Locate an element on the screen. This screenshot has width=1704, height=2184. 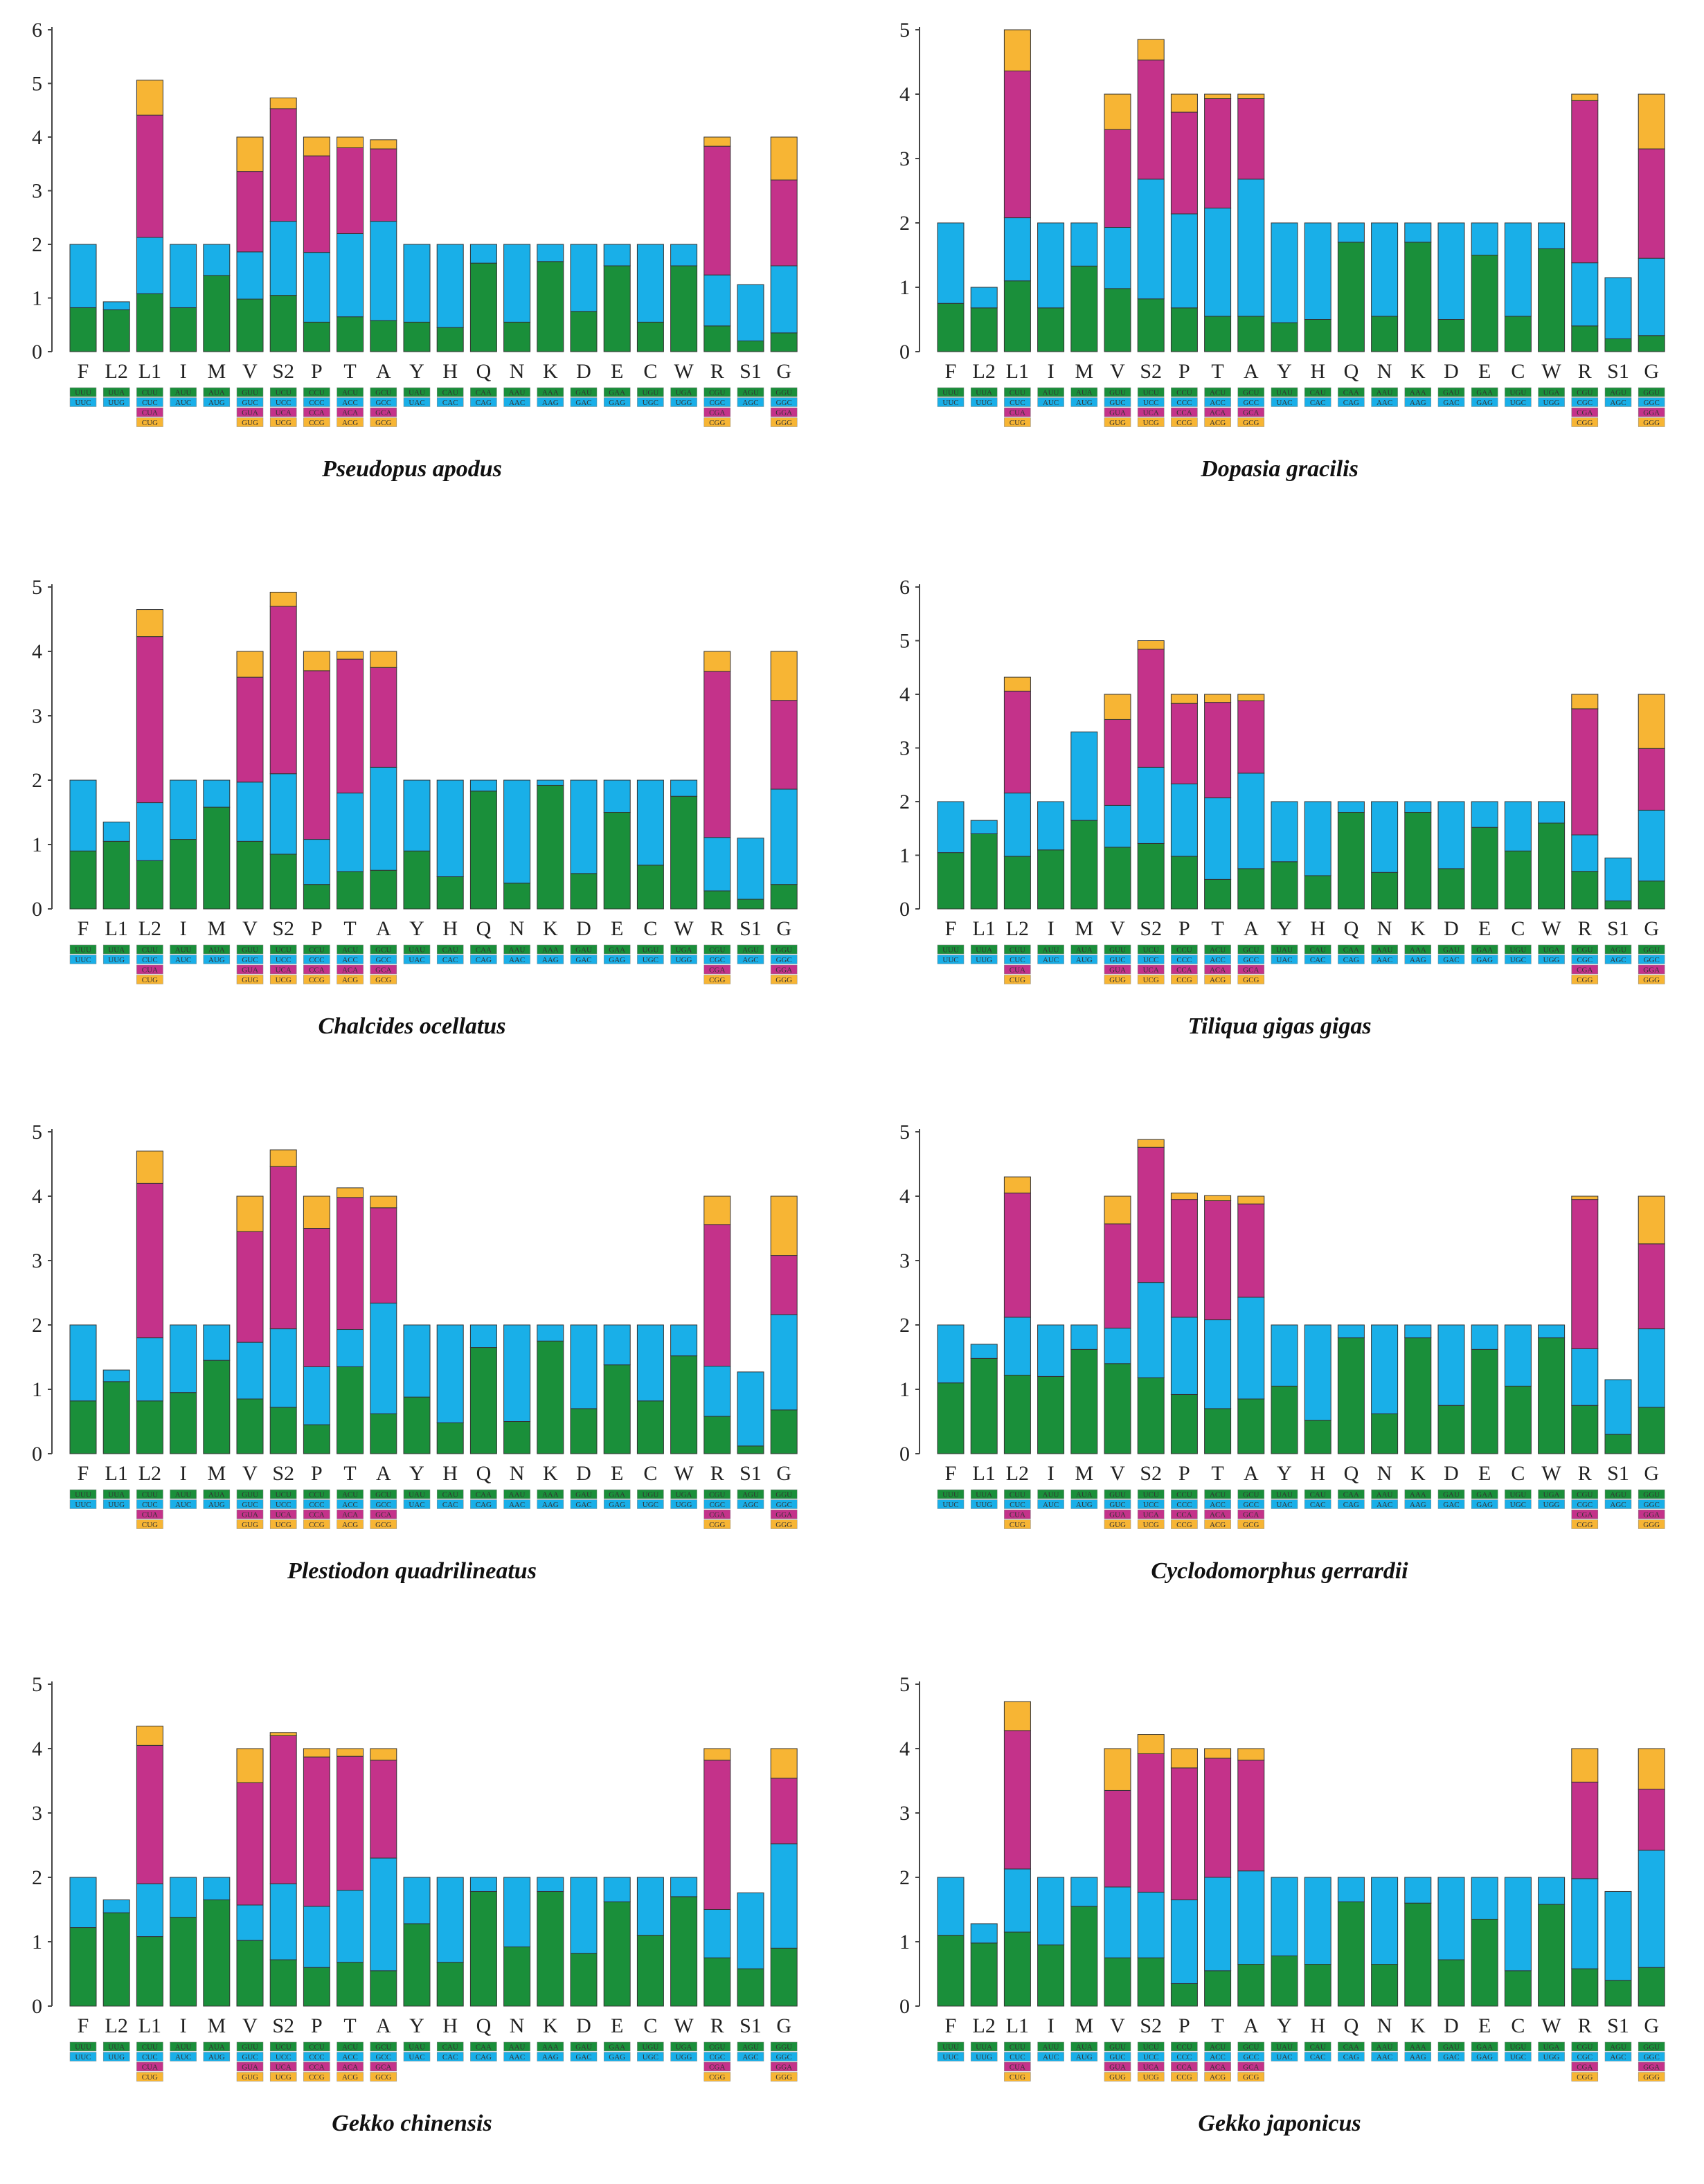
codon-label: GGG is located at coordinates (783, 1525).